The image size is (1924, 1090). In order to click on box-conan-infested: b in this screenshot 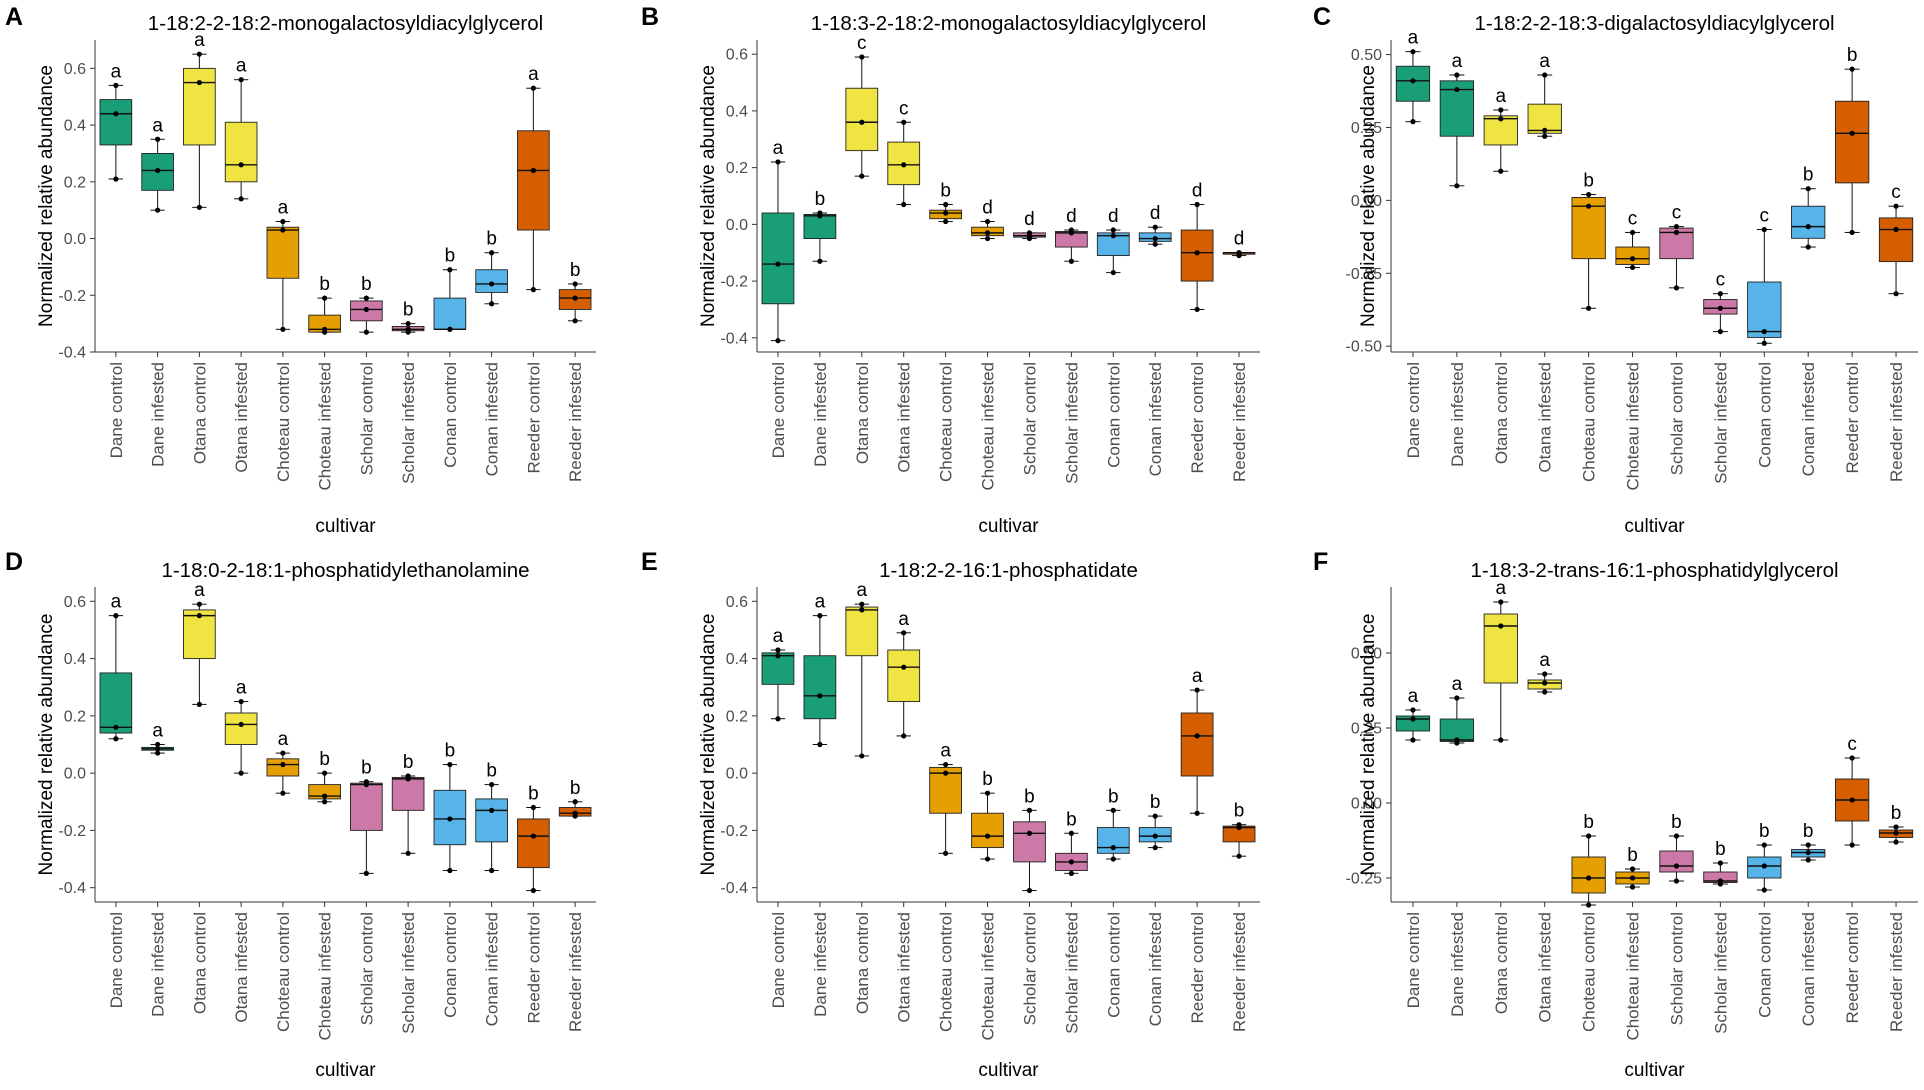, I will do `click(491, 268)`.